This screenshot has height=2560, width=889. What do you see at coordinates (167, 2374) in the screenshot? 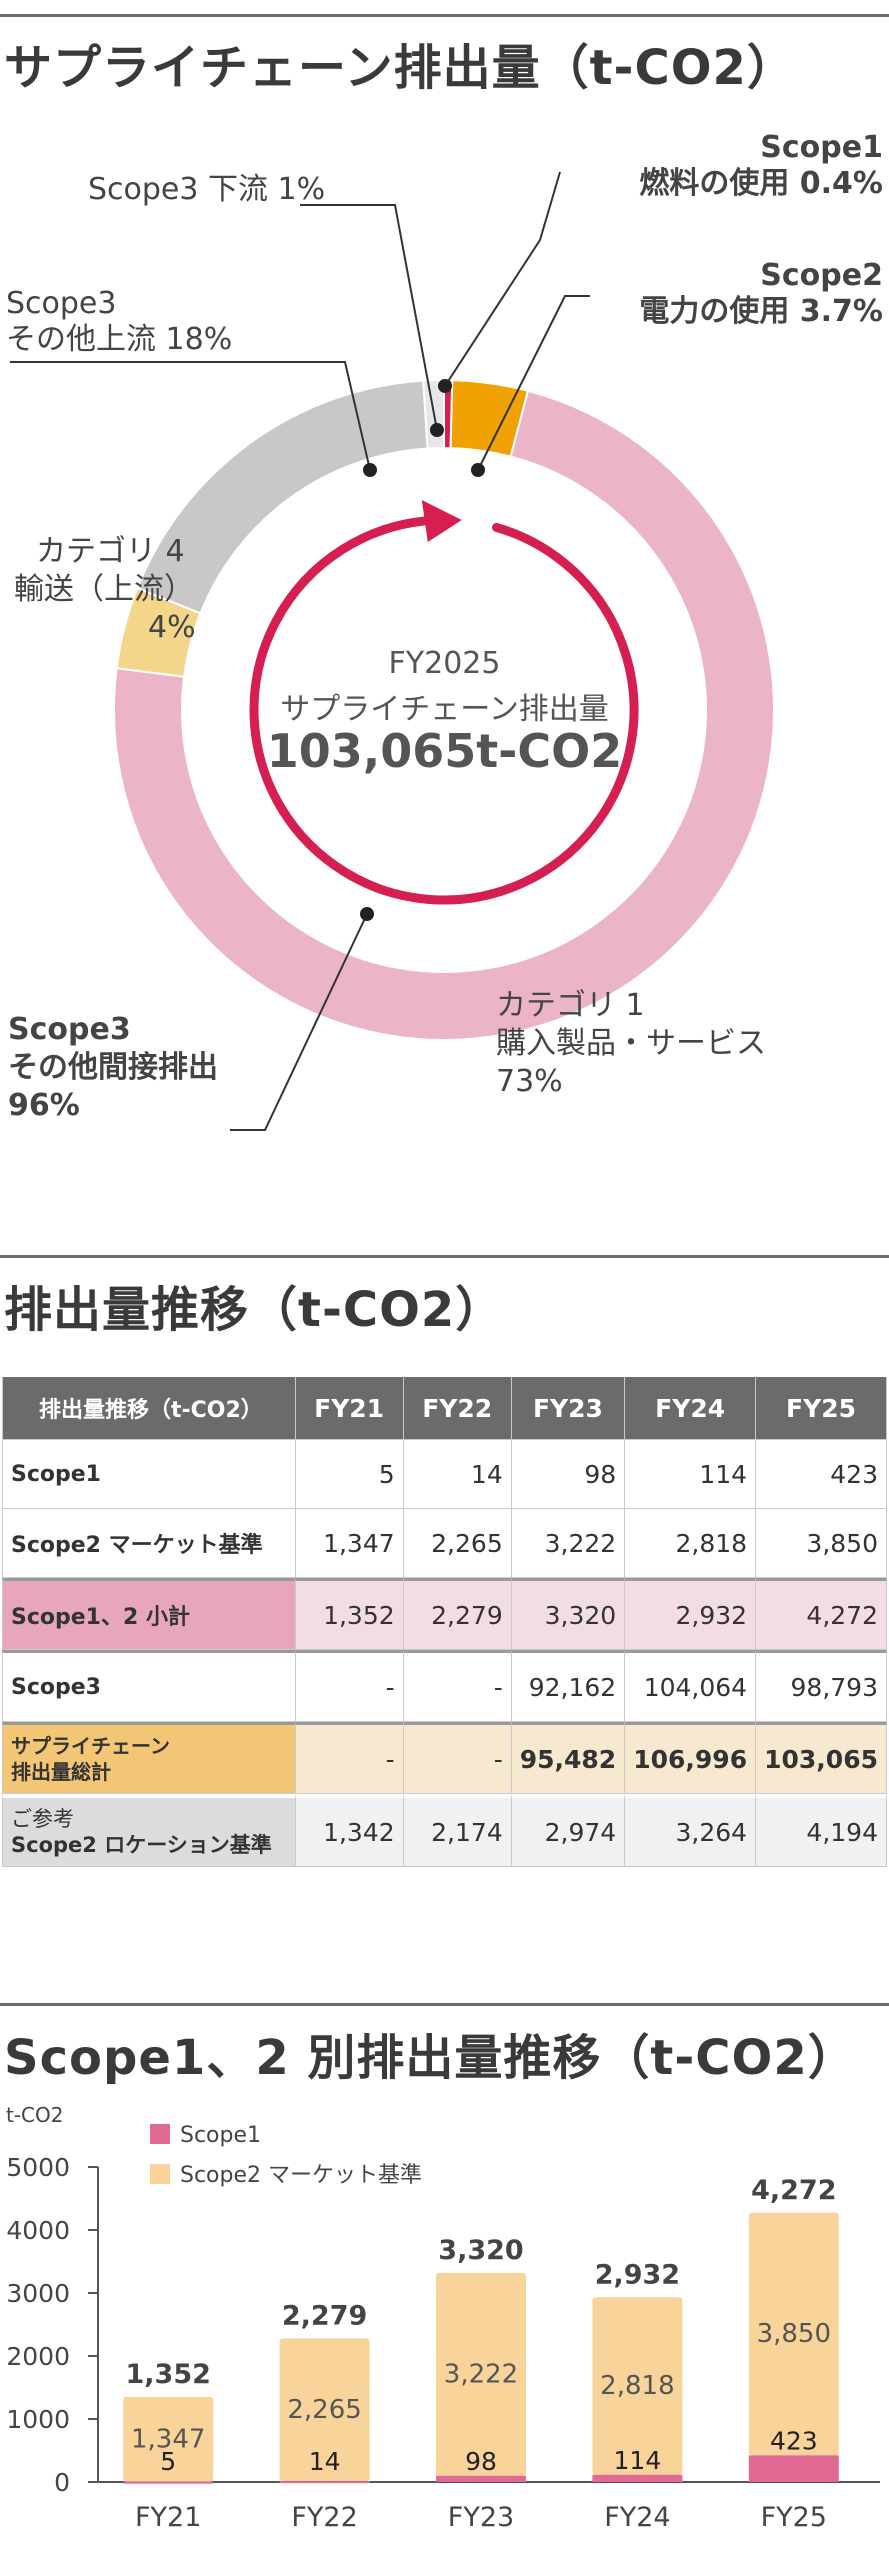
I see `data-label-total: 1,352` at bounding box center [167, 2374].